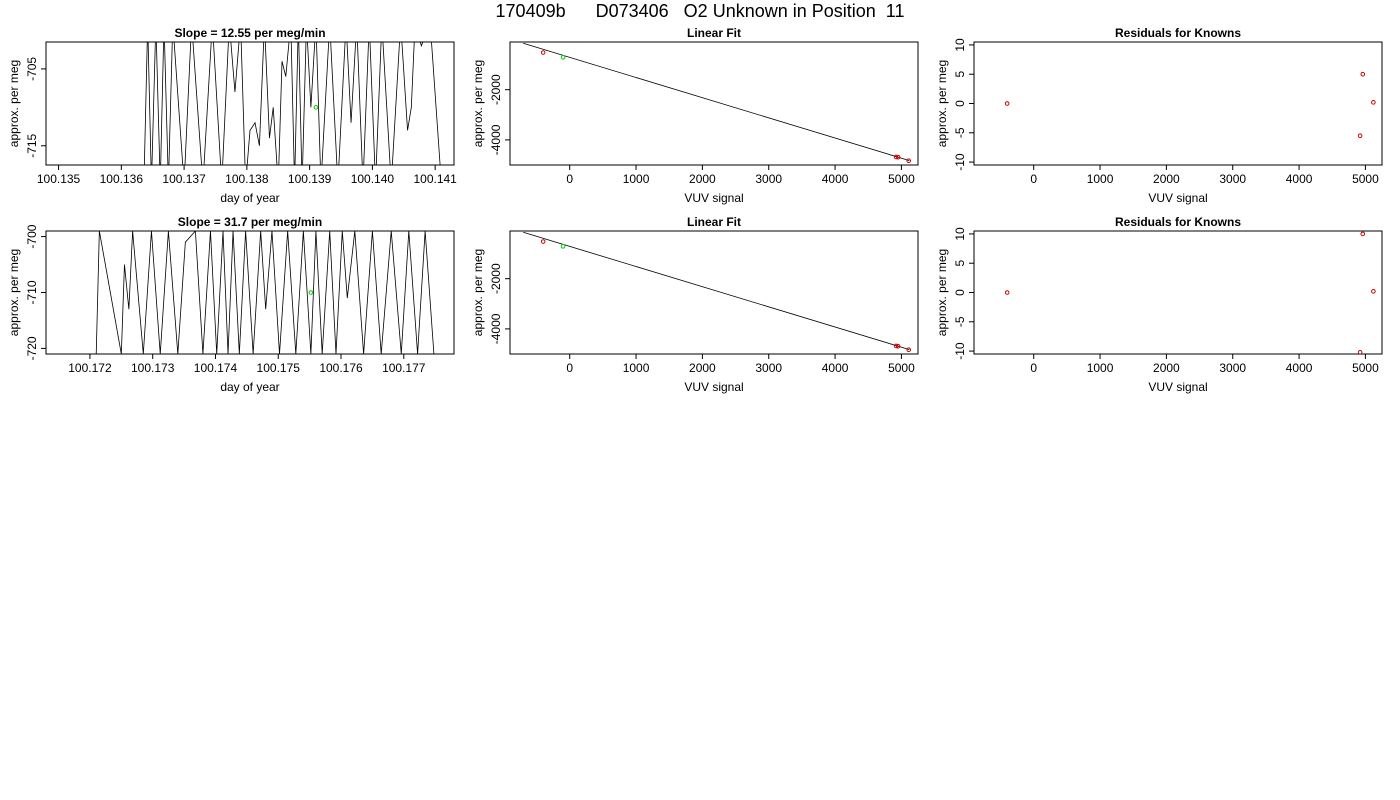 Image resolution: width=1400 pixels, height=800 pixels. Describe the element at coordinates (59, 179) in the screenshot. I see `x-tick-label: 100.135` at that location.